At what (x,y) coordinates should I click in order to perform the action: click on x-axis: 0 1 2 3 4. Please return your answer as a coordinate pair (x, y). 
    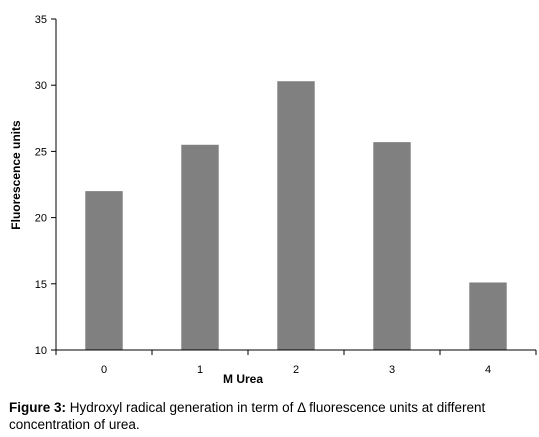
    Looking at the image, I should click on (296, 362).